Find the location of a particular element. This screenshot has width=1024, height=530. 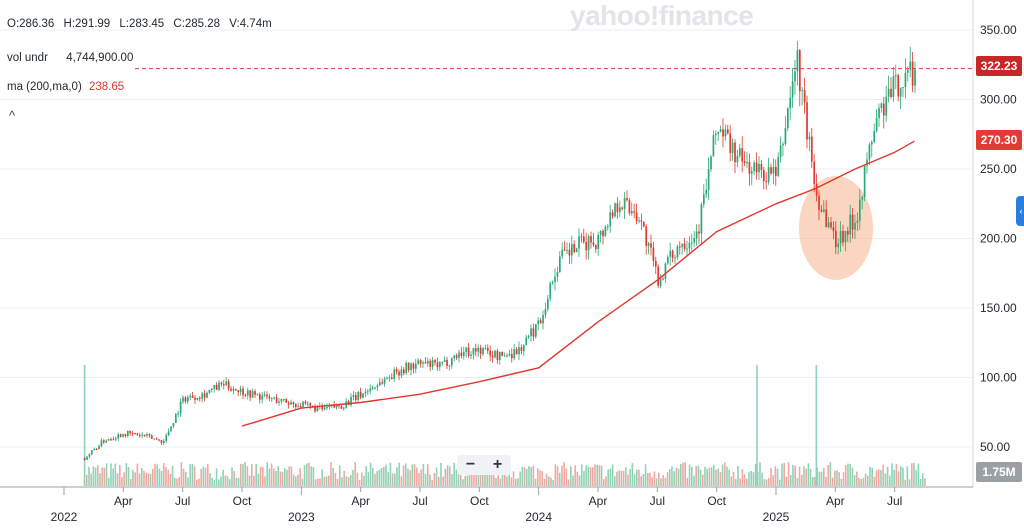

volume-indicator-legend: vol undr 4,744,900.00 is located at coordinates (70, 58).